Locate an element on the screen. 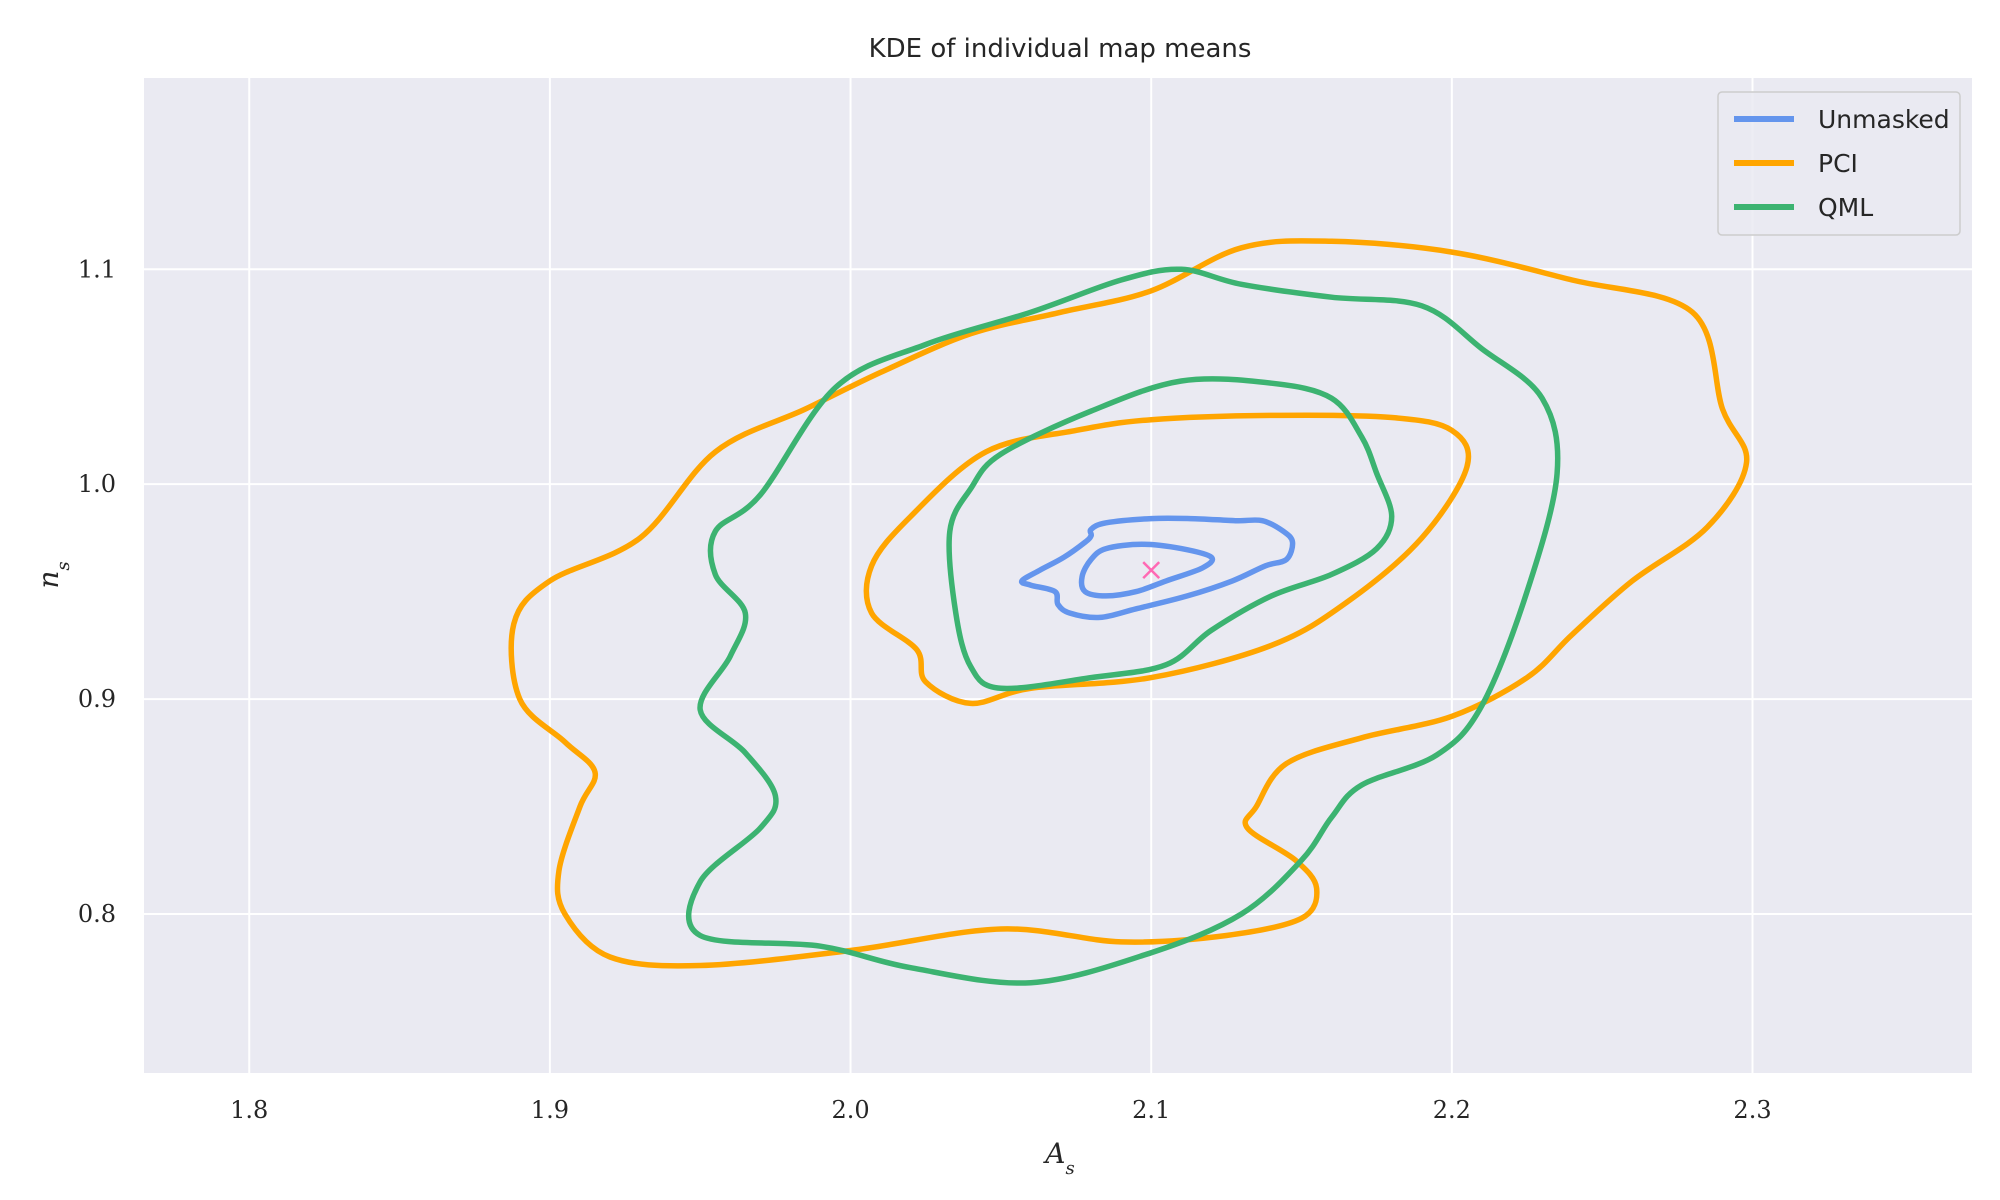 Image resolution: width=2000 pixels, height=1200 pixels. legend-item-unmasked: Unmasked is located at coordinates (1842, 119).